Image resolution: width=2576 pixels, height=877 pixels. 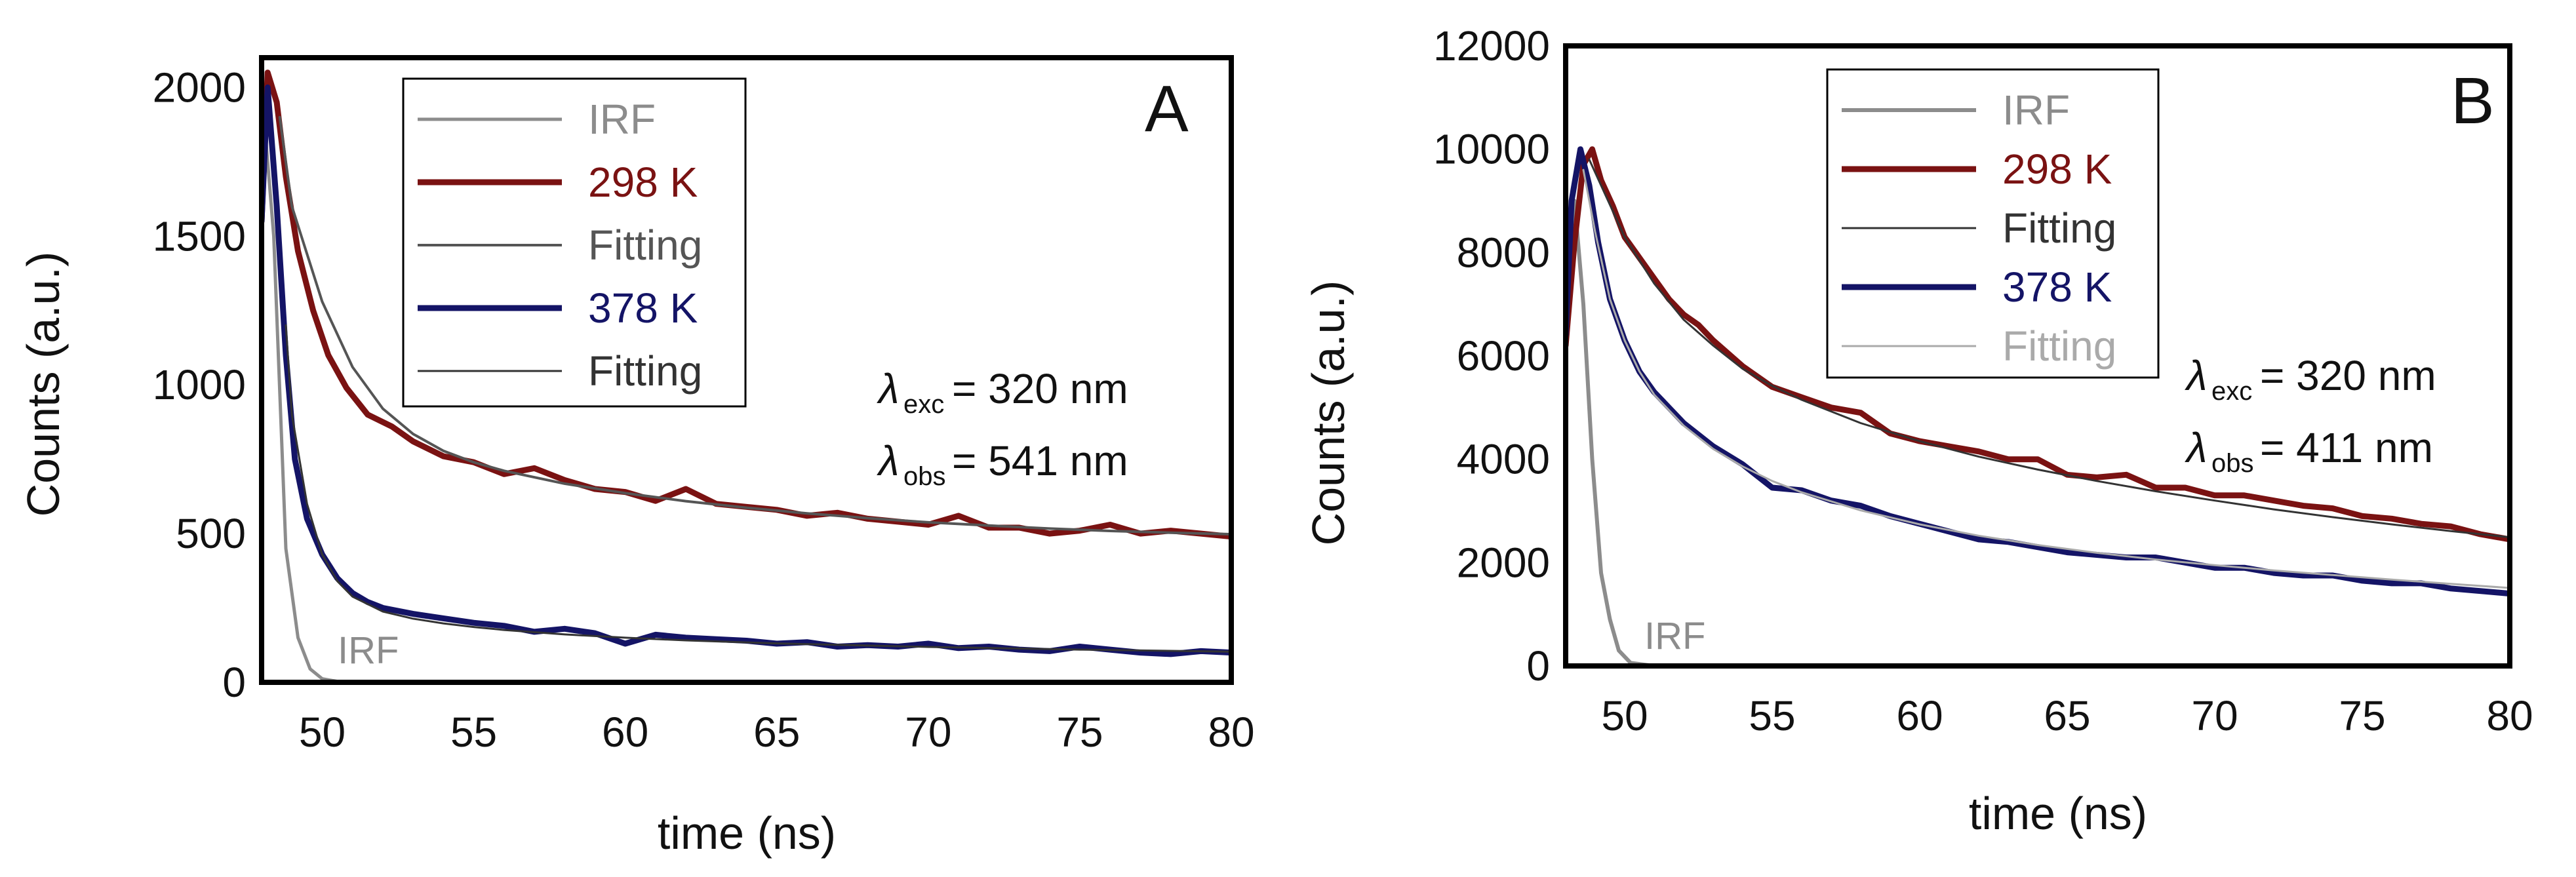 I want to click on panel-a-y-tick-label: 1000, so click(x=199, y=384).